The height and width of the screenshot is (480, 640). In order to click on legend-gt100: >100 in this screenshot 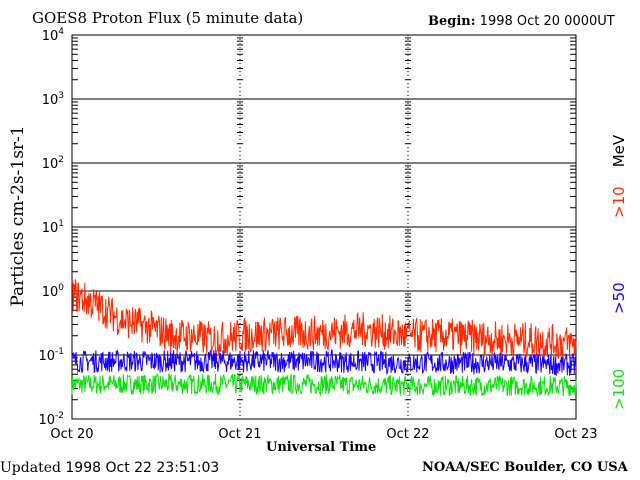, I will do `click(619, 389)`.